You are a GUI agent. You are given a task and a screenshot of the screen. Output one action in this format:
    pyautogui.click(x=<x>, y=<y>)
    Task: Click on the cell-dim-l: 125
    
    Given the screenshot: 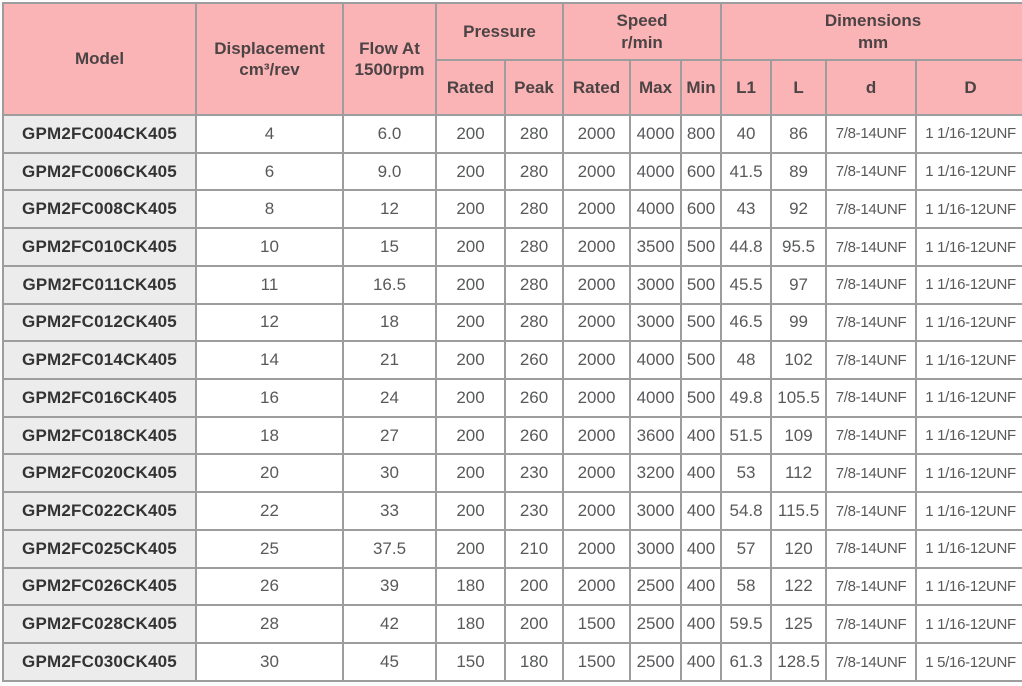 What is the action you would take?
    pyautogui.click(x=799, y=624)
    